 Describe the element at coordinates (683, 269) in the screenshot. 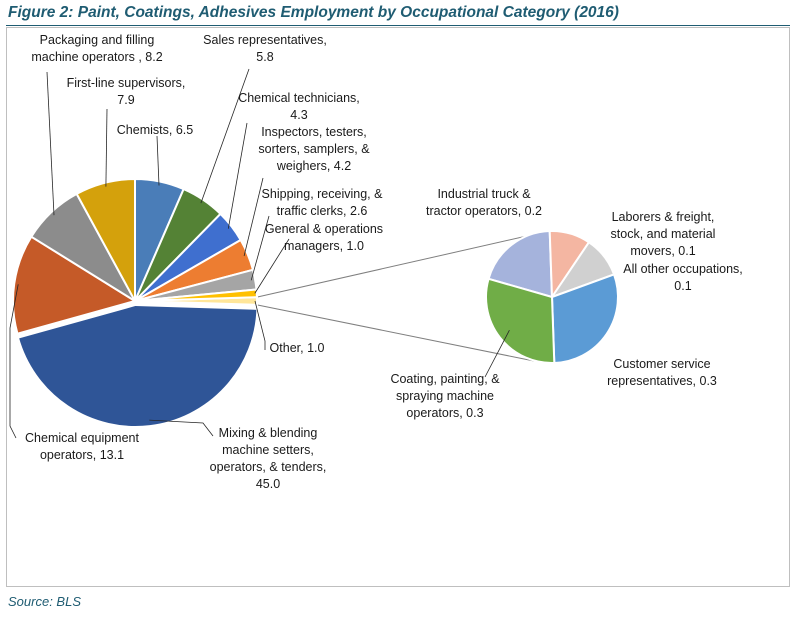

I see `label-all-other-line-1: All other occupations,` at that location.